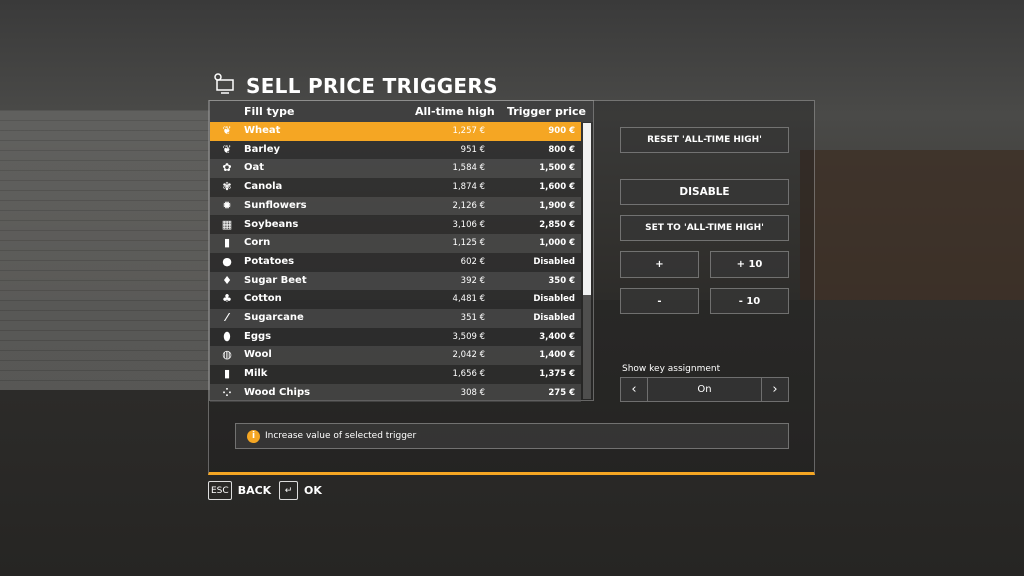 This screenshot has height=576, width=1024. Describe the element at coordinates (749, 264) in the screenshot. I see `increase-10-button: + 10` at that location.